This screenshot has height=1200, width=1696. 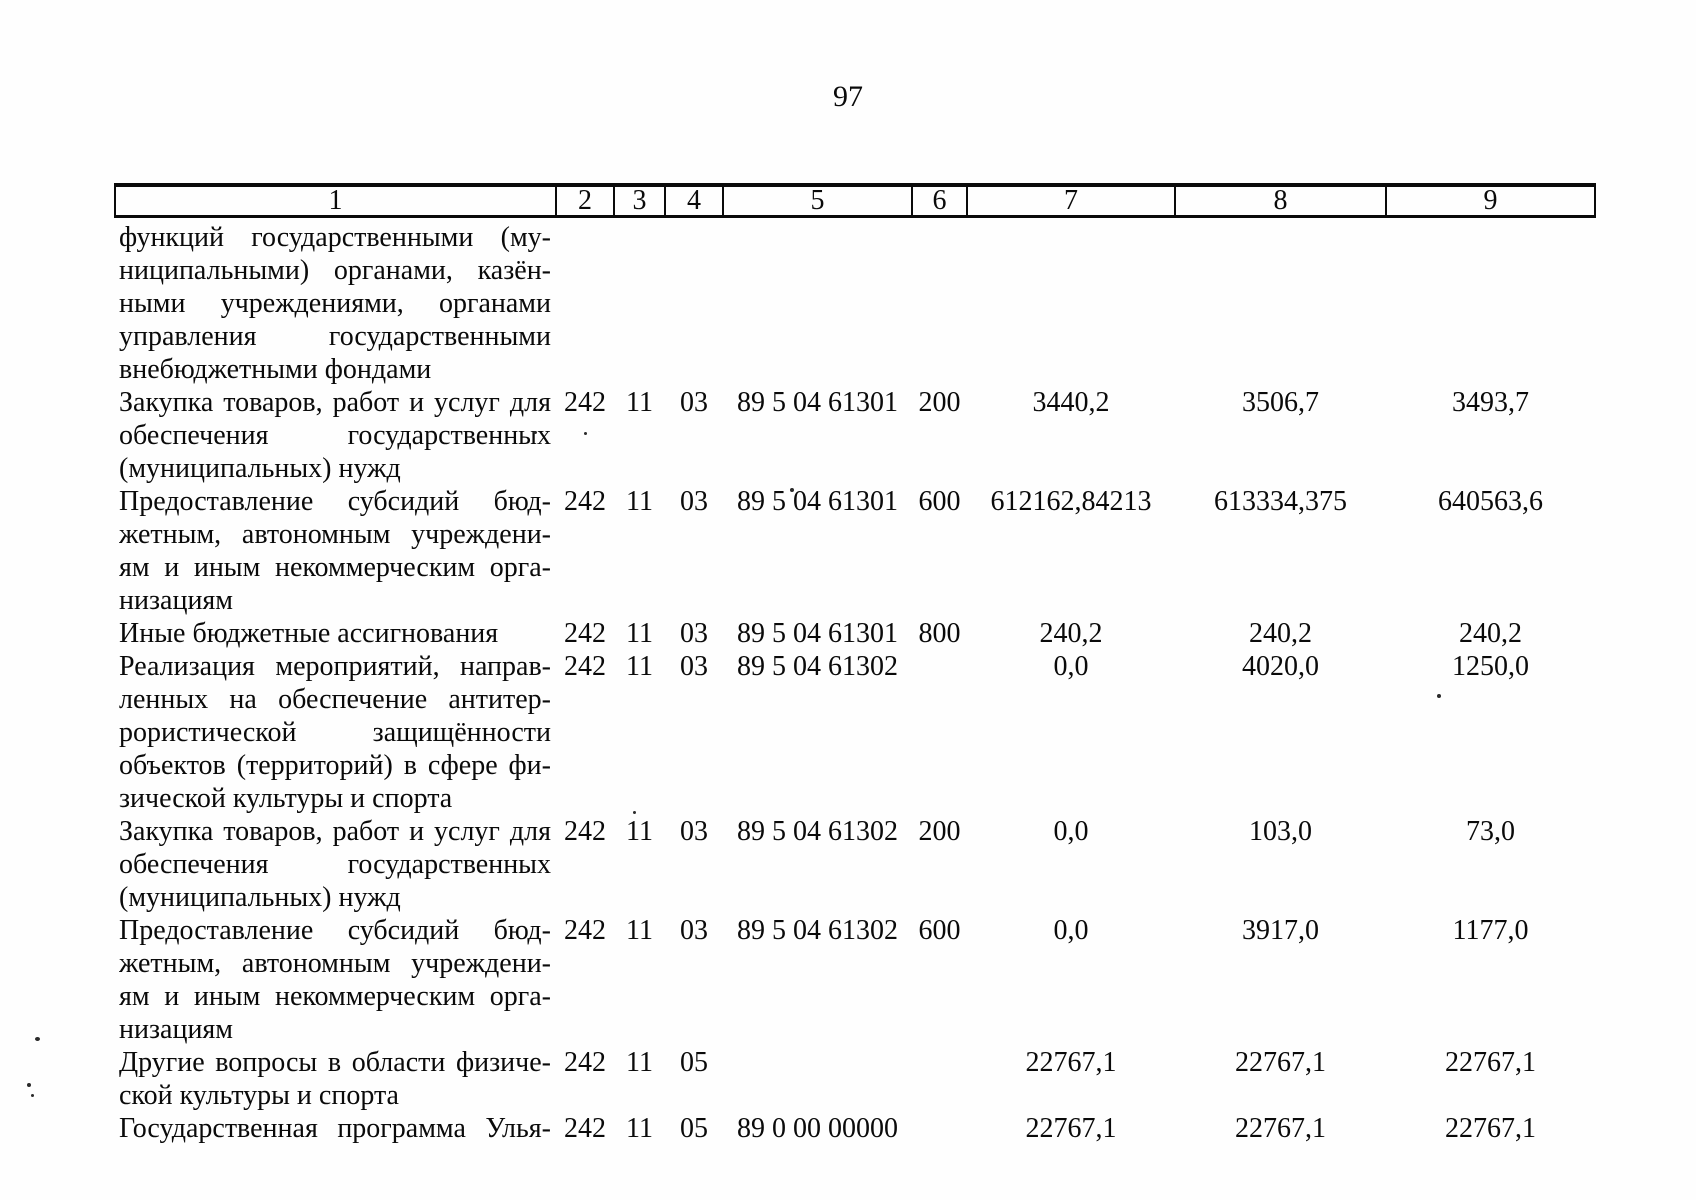 I want to click on cell-col-6: 800, so click(x=939, y=633).